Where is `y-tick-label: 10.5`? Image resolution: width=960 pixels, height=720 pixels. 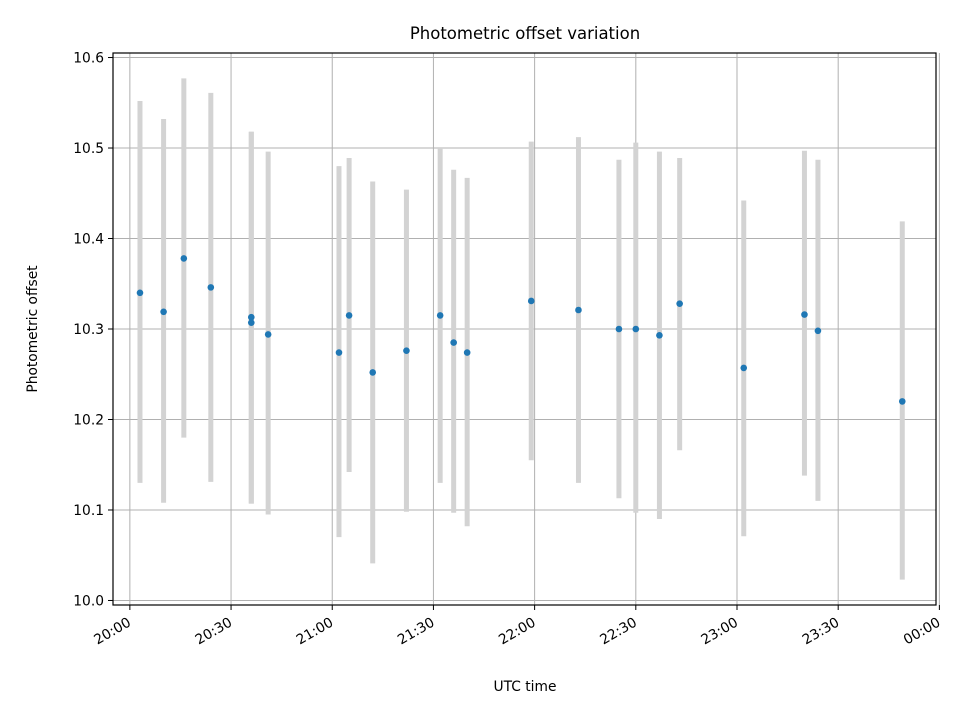 y-tick-label: 10.5 is located at coordinates (88, 149).